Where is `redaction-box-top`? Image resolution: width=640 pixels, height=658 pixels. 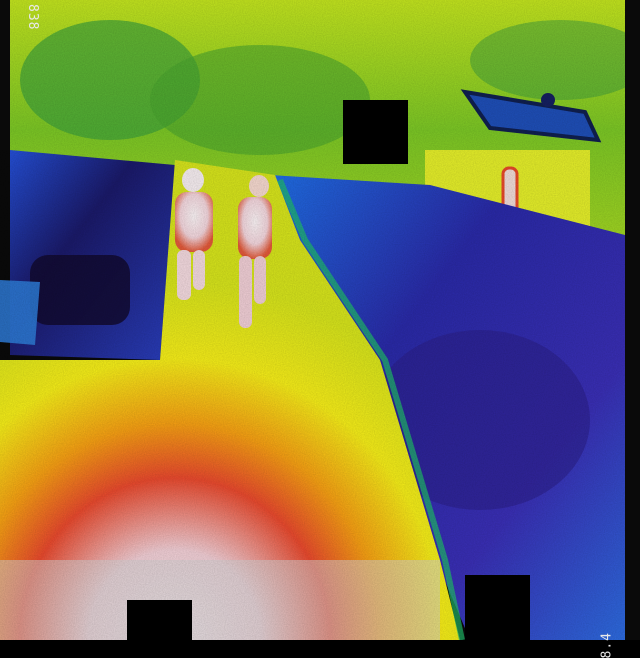 redaction-box-top is located at coordinates (375, 132).